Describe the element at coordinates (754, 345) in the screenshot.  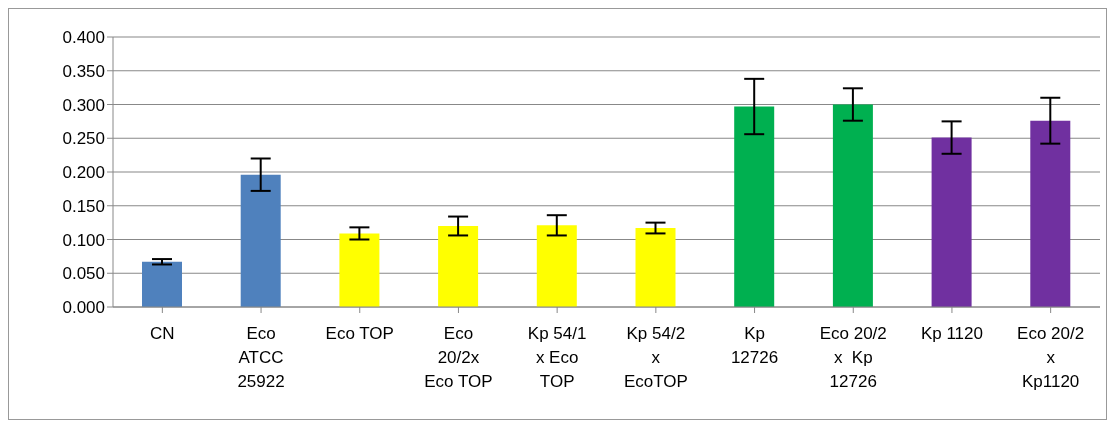
I see `x-tick-label: Kp 12726` at that location.